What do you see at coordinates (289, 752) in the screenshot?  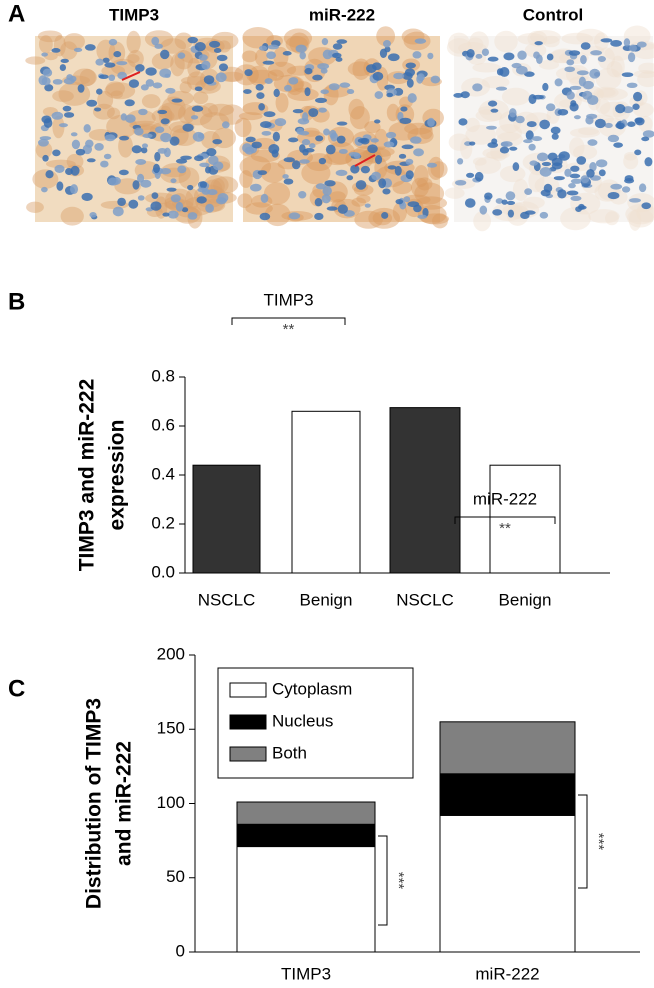 I see `legend-label: Both` at bounding box center [289, 752].